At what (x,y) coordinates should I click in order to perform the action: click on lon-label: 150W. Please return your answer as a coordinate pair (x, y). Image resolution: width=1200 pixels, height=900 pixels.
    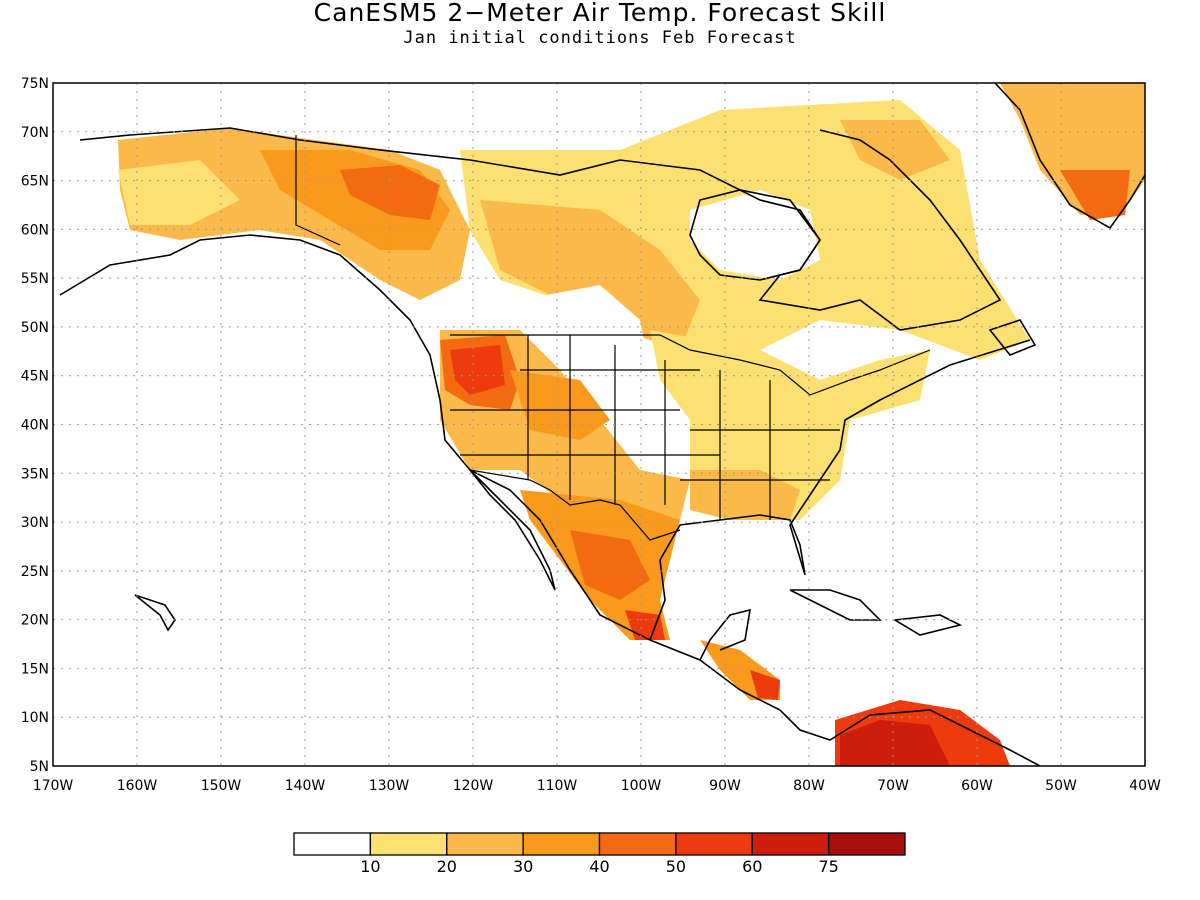
    Looking at the image, I should click on (221, 786).